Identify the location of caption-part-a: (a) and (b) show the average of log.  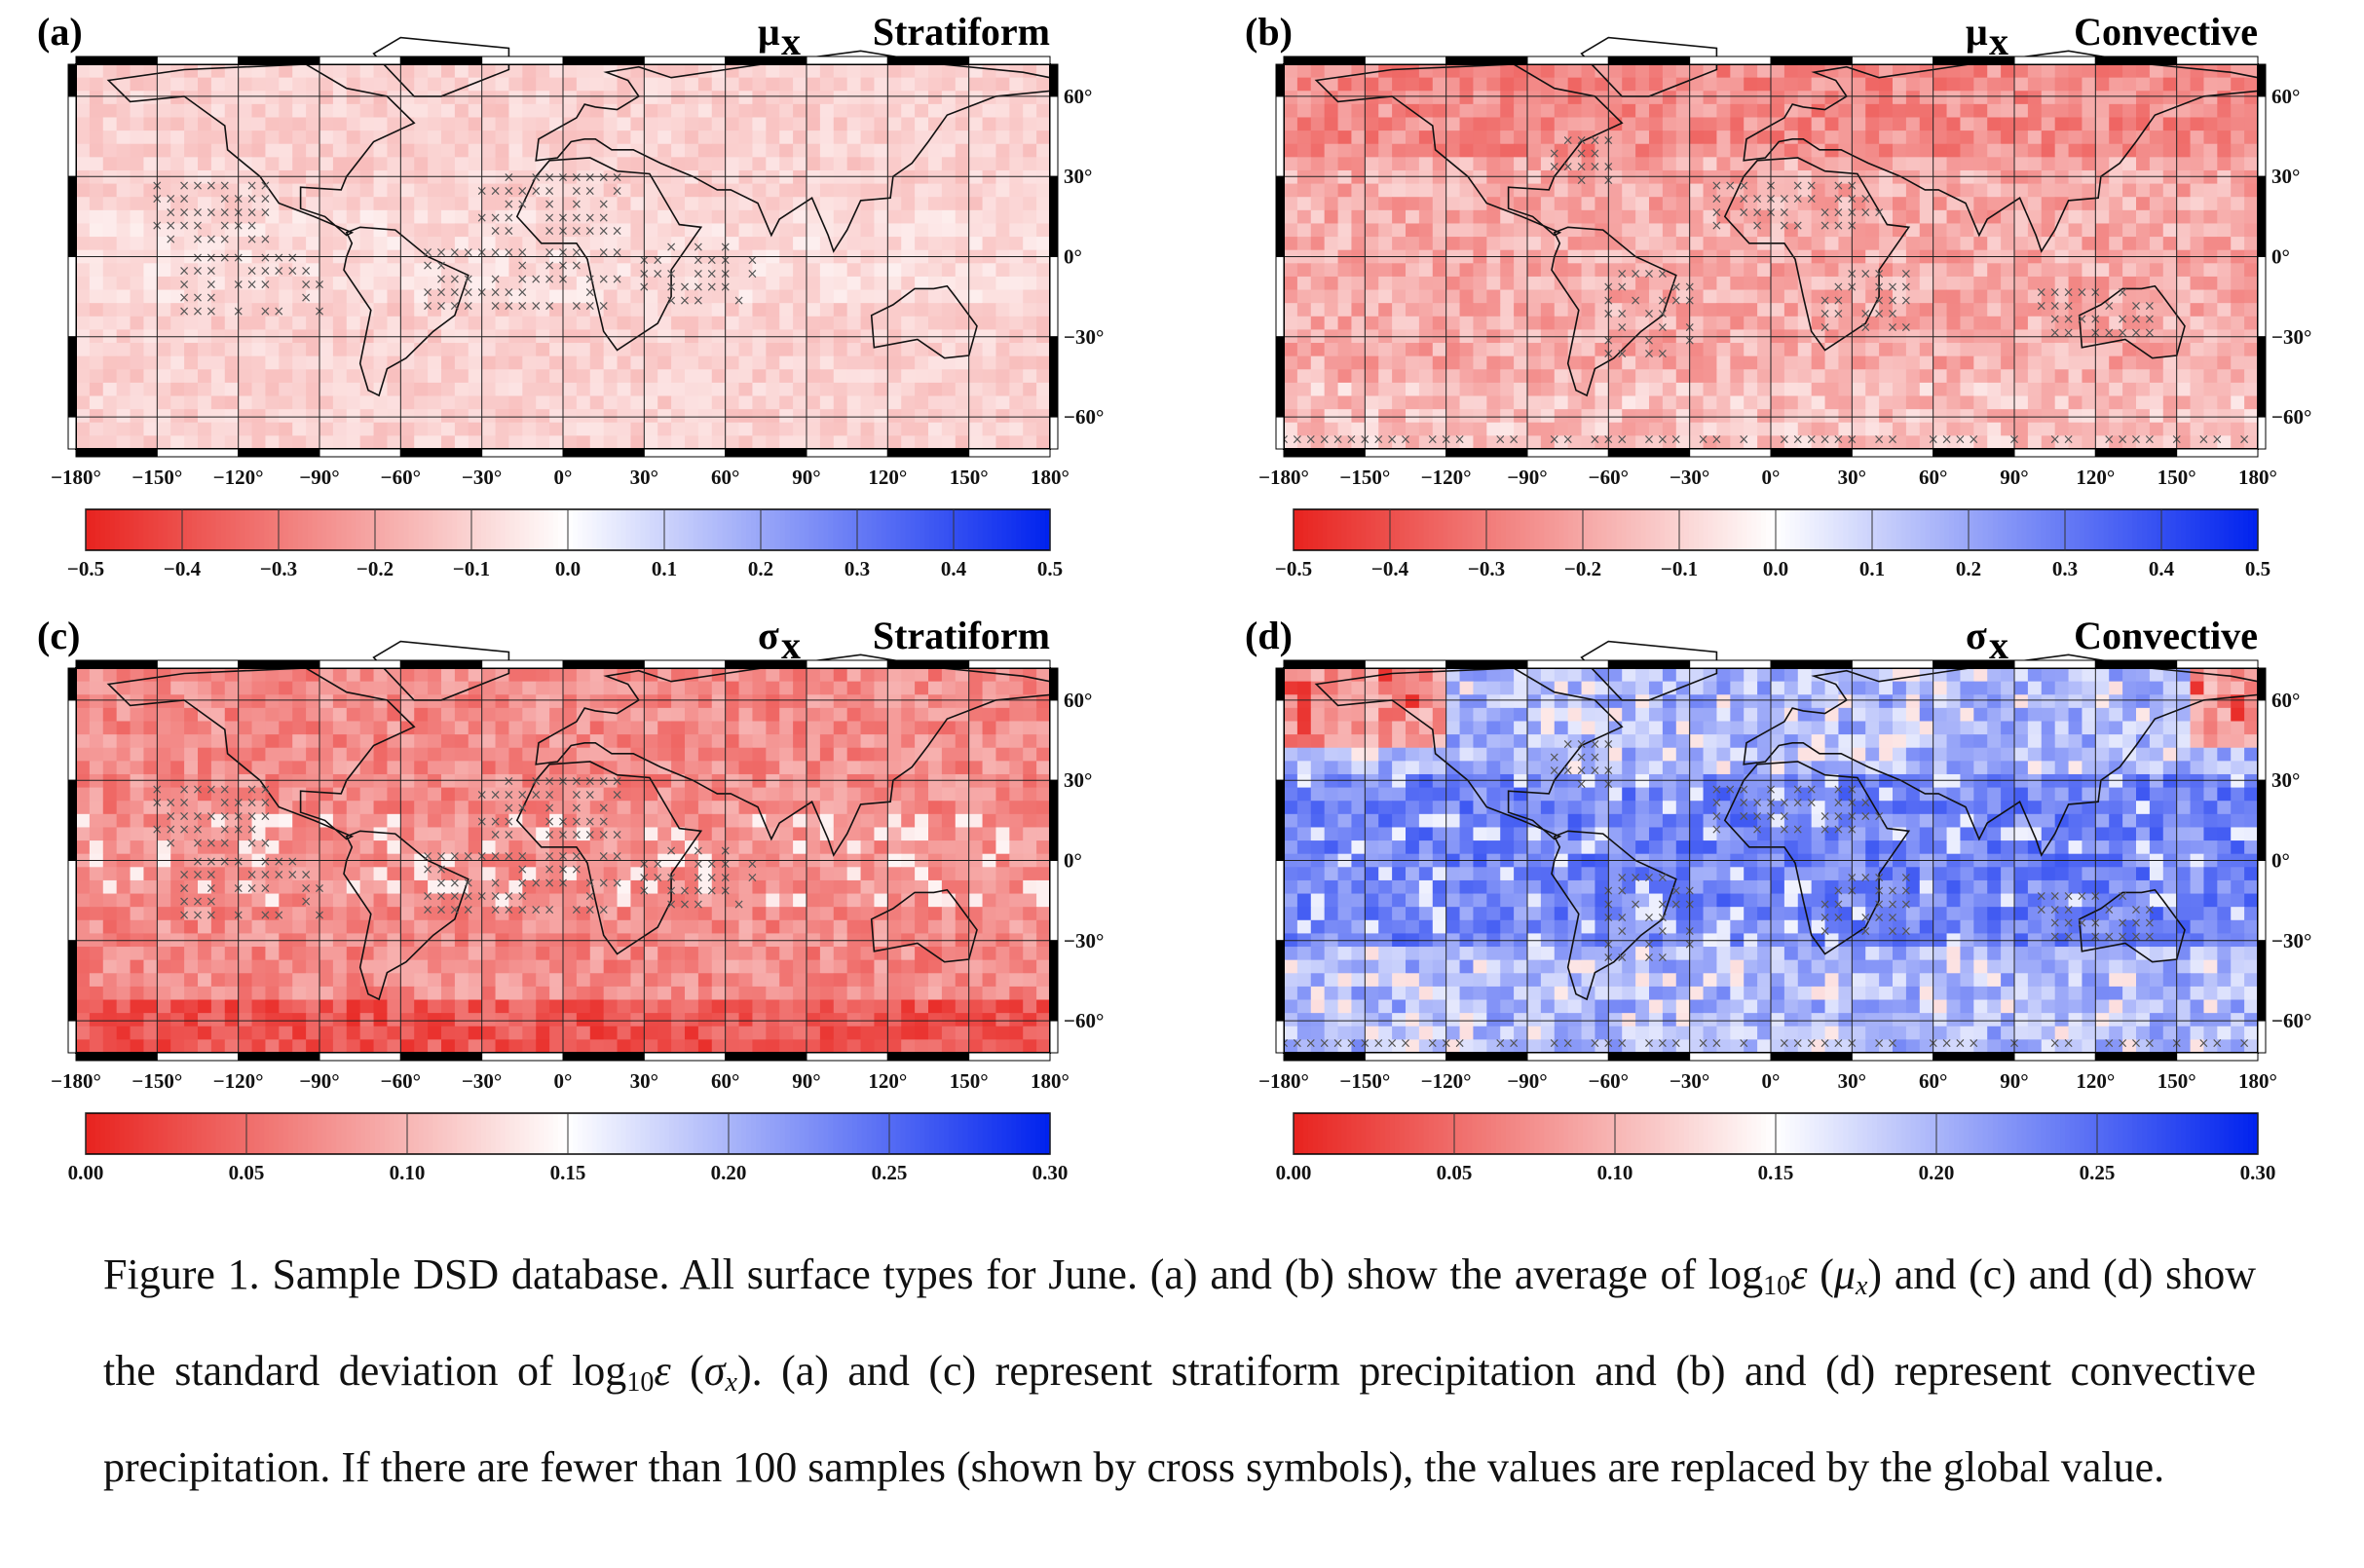
(1456, 1274).